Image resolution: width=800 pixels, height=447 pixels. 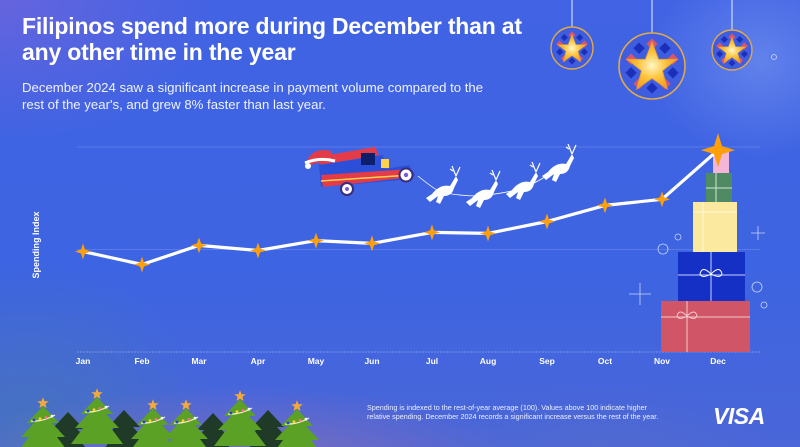 I want to click on x-tick-oct: Oct, so click(x=605, y=361).